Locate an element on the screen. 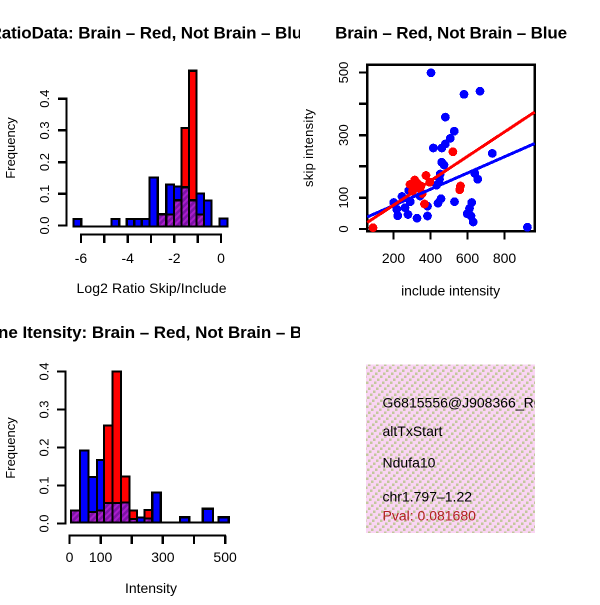 The image size is (600, 605). svg-text: Intensity is located at coordinates (151, 588).